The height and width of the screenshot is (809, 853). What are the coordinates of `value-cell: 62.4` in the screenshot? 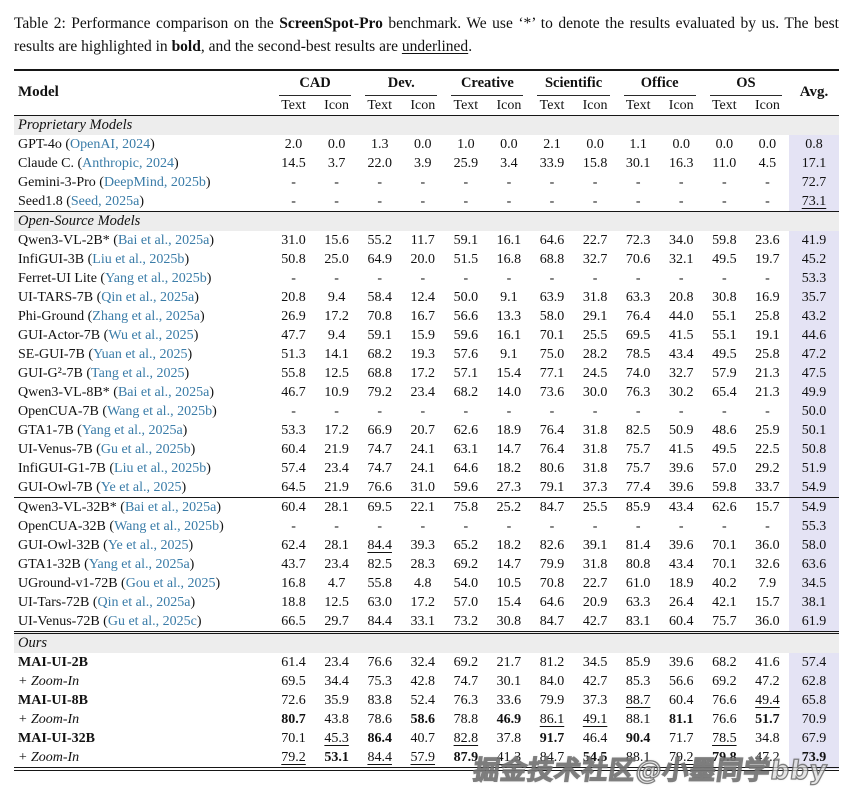 It's located at (293, 545).